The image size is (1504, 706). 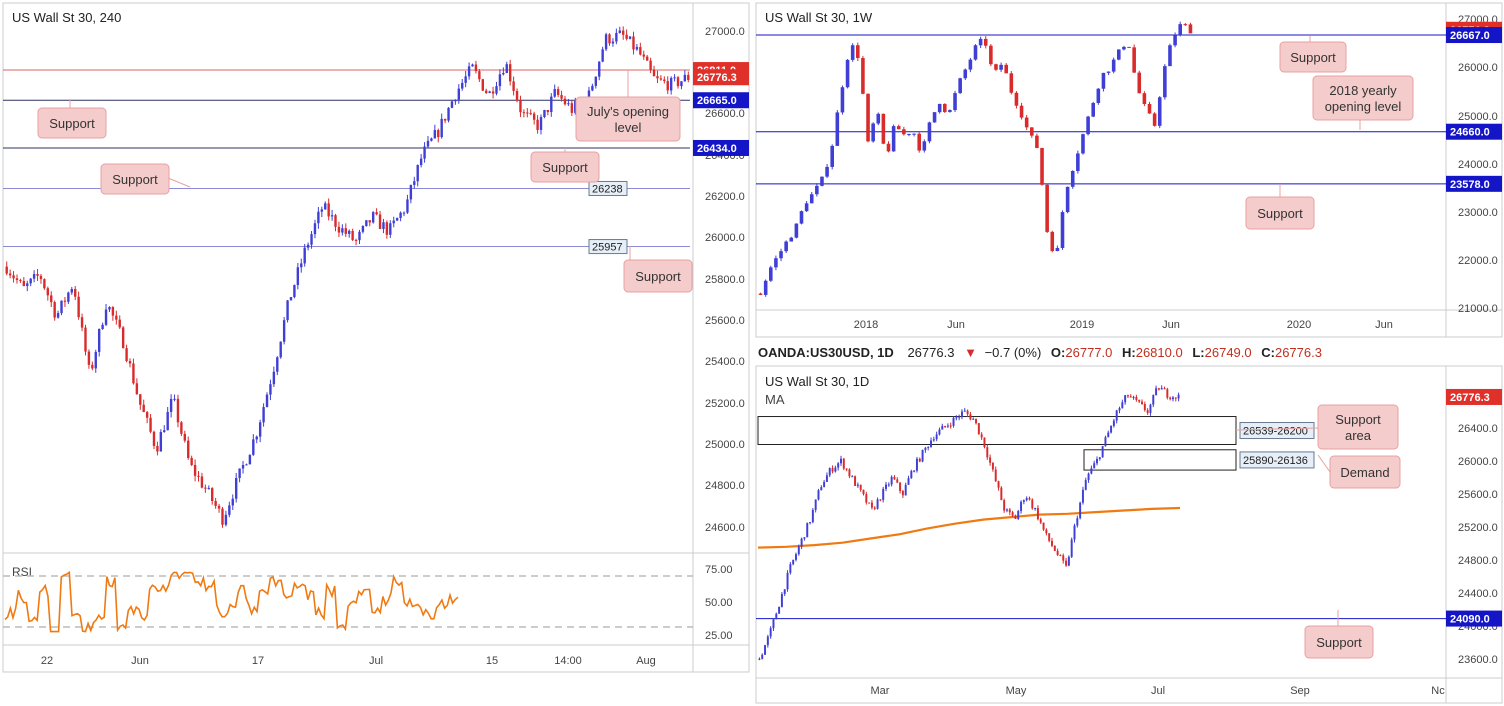 What do you see at coordinates (1300, 691) in the screenshot?
I see `x-tick-label: Sep` at bounding box center [1300, 691].